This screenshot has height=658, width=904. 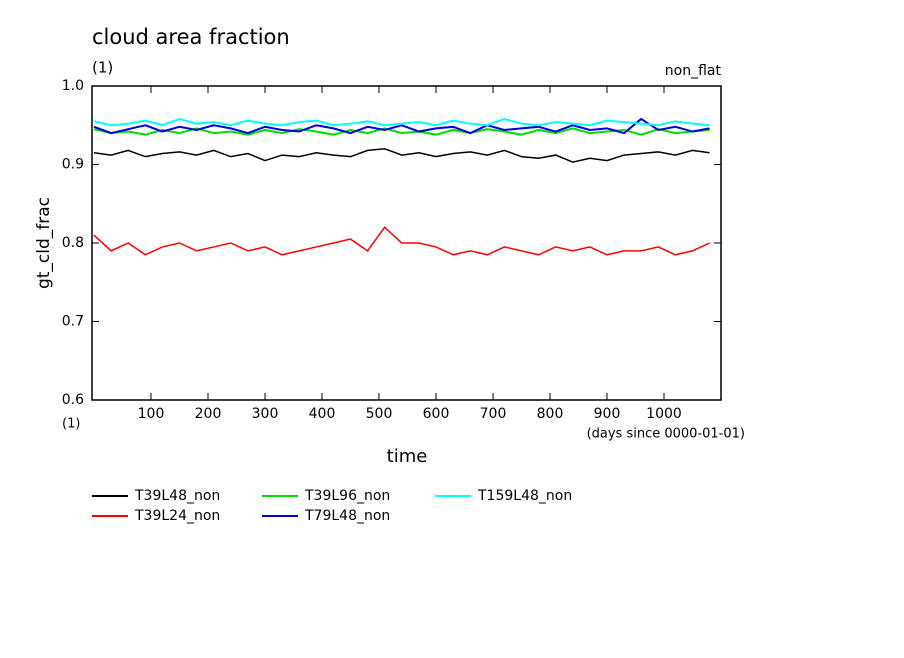 I want to click on legend-label: T39L48_non, so click(x=177, y=496).